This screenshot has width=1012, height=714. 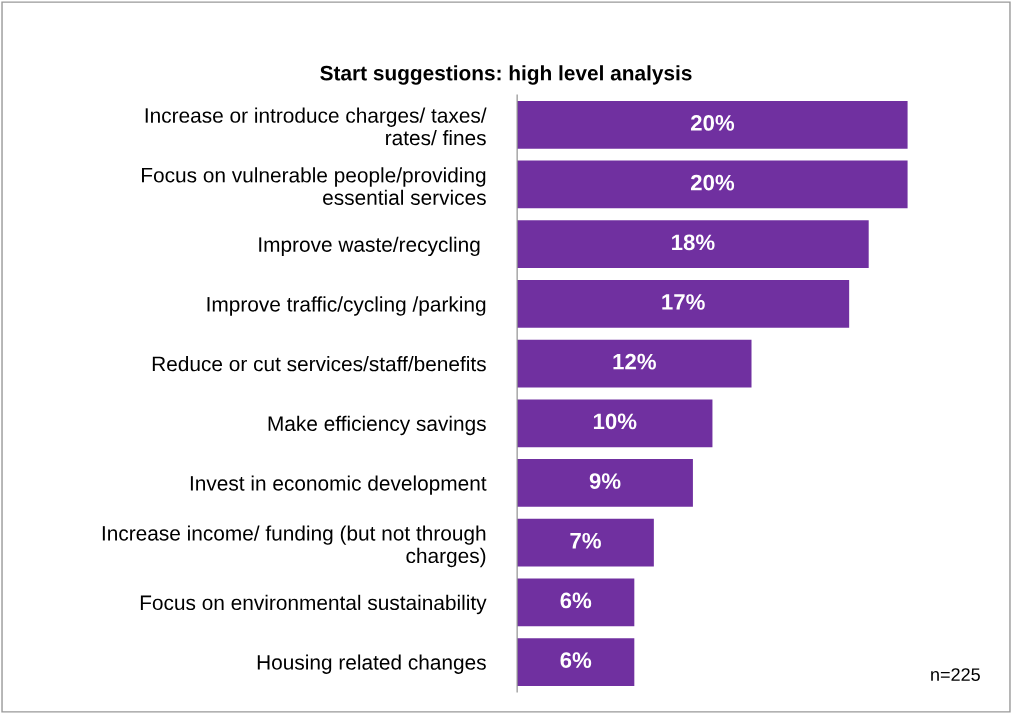 I want to click on y-tick-label: Increase income/ funding (but not through charges), so click(x=294, y=546).